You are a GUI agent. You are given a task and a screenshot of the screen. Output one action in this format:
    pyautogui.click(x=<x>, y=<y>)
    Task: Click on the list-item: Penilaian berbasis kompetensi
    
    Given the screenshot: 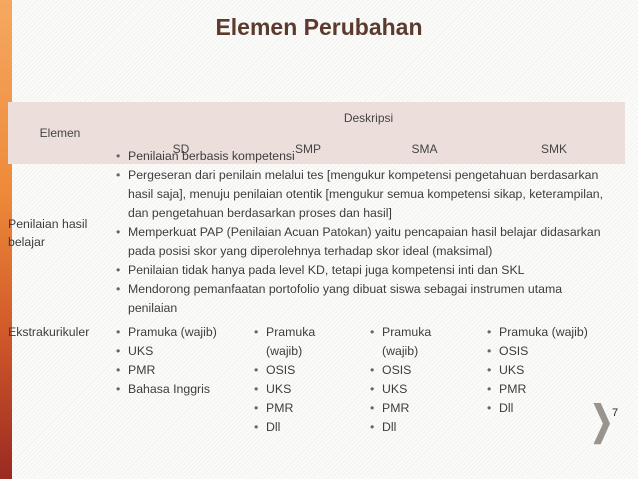 What is the action you would take?
    pyautogui.click(x=361, y=156)
    